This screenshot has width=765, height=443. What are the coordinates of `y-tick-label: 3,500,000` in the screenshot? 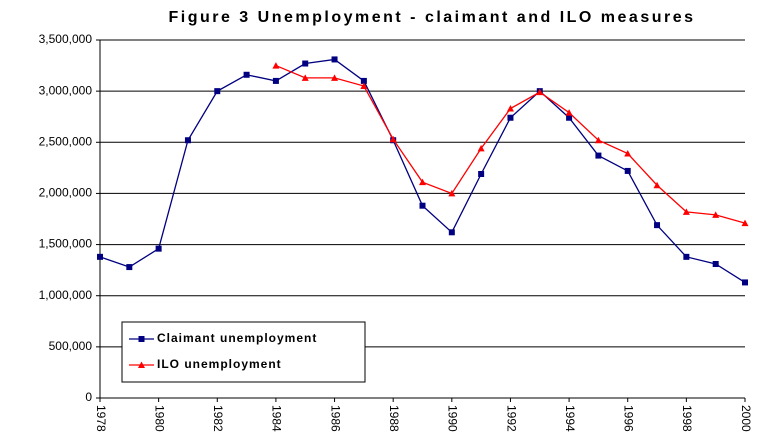 It's located at (66, 39).